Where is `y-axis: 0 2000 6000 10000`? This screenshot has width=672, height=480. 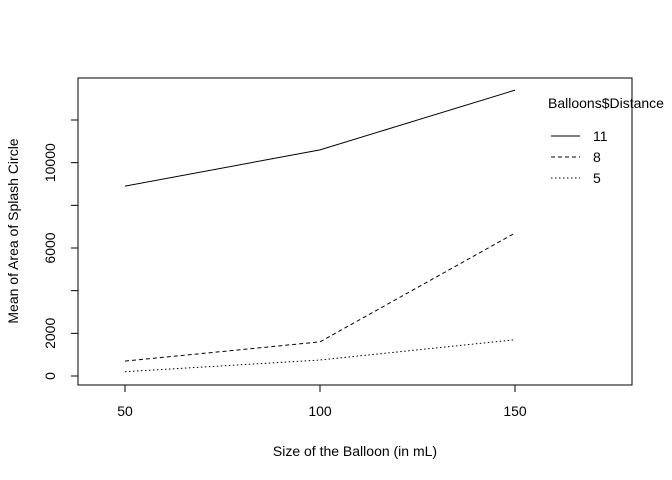 y-axis: 0 2000 6000 10000 is located at coordinates (60, 249).